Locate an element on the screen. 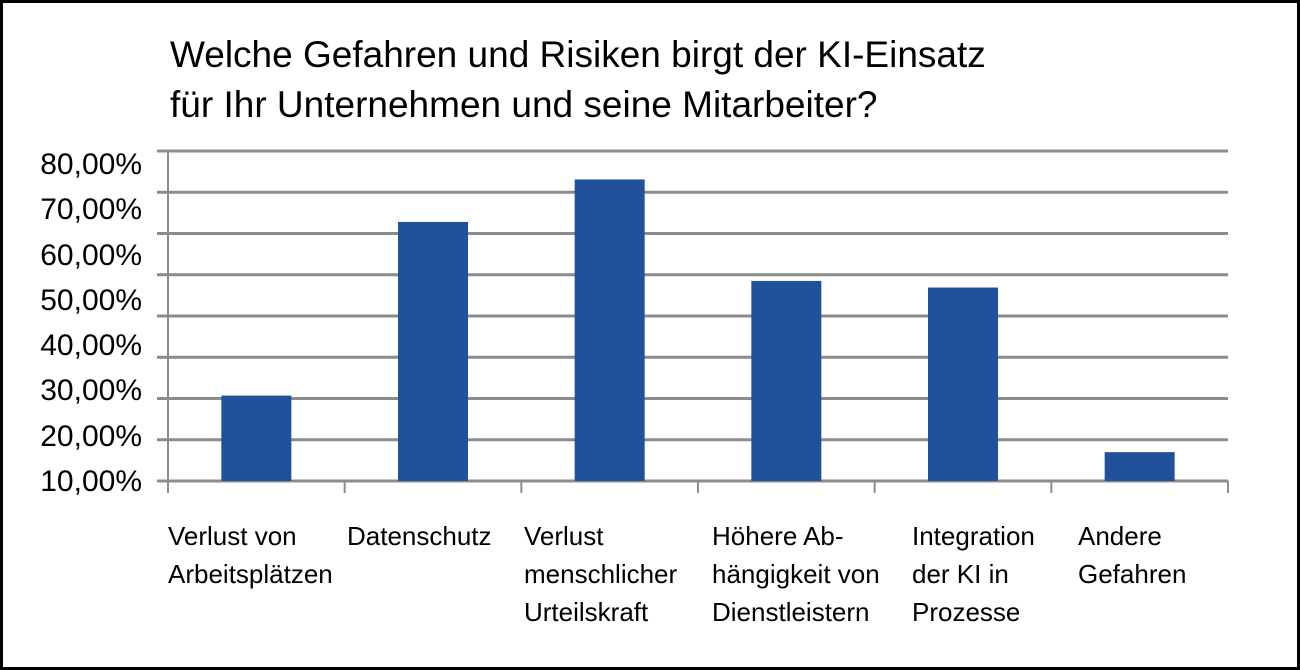 This screenshot has height=670, width=1300. y-tick-label: 10,00% is located at coordinates (91, 481).